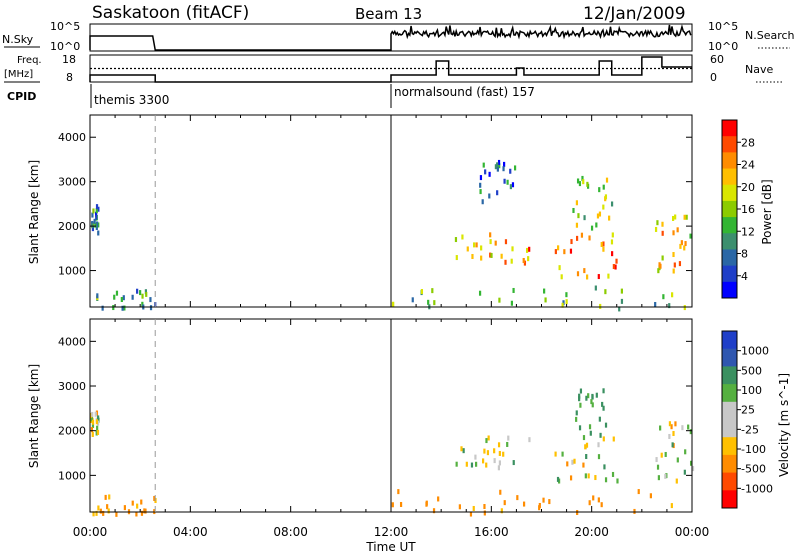  What do you see at coordinates (394, 68) in the screenshot?
I see `freq-panel: Freq. [MHz] 18 8 60 0 Nave` at bounding box center [394, 68].